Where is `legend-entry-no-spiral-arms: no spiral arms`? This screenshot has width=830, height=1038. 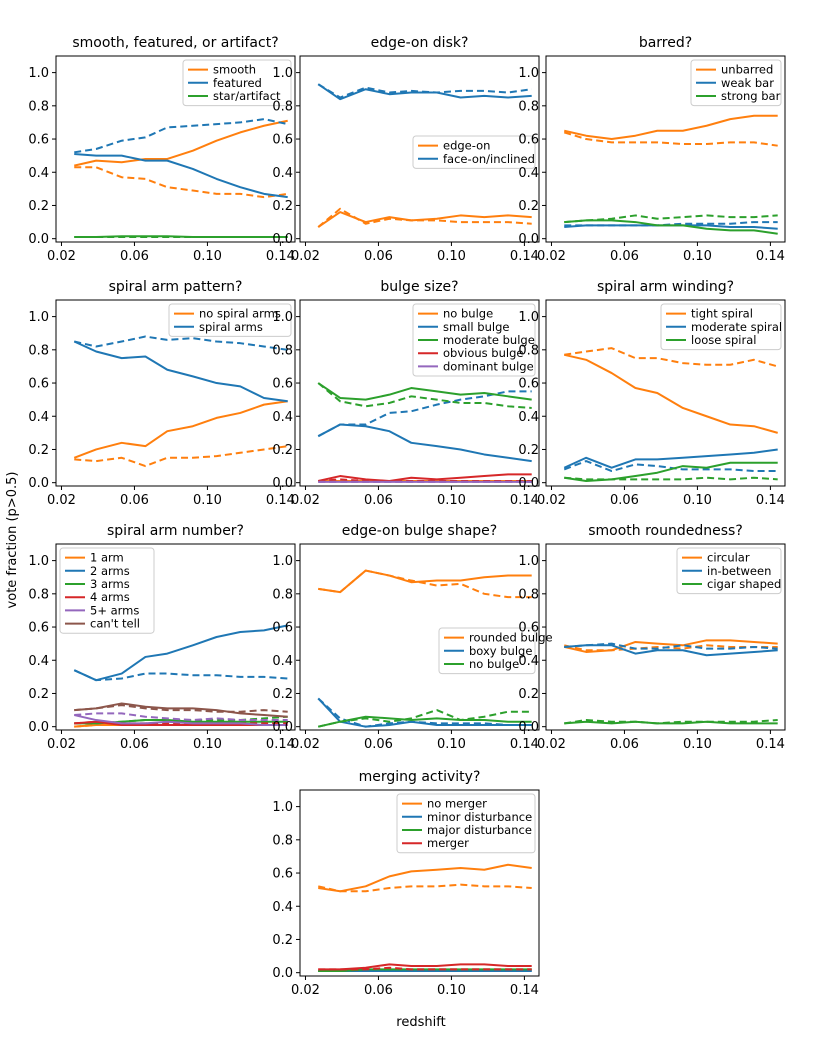
legend-entry-no-spiral-arms: no spiral arms is located at coordinates (240, 314).